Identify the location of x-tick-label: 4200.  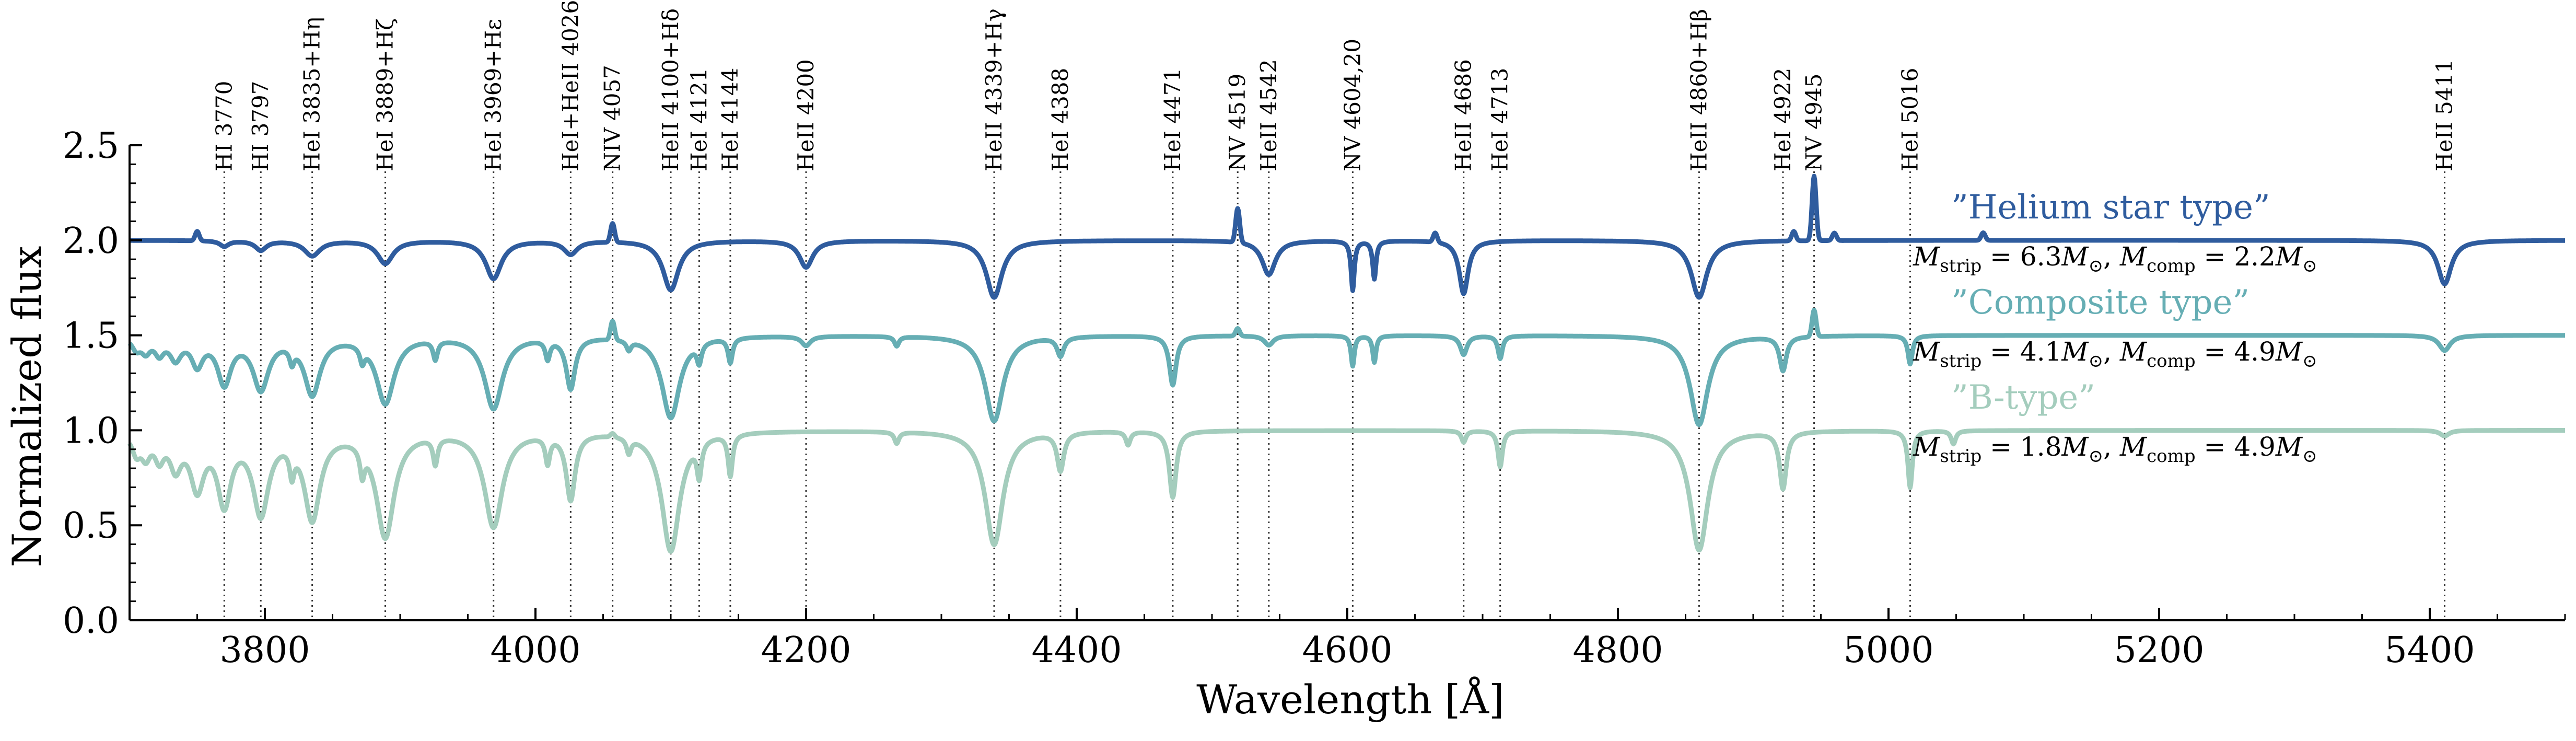
(806, 650).